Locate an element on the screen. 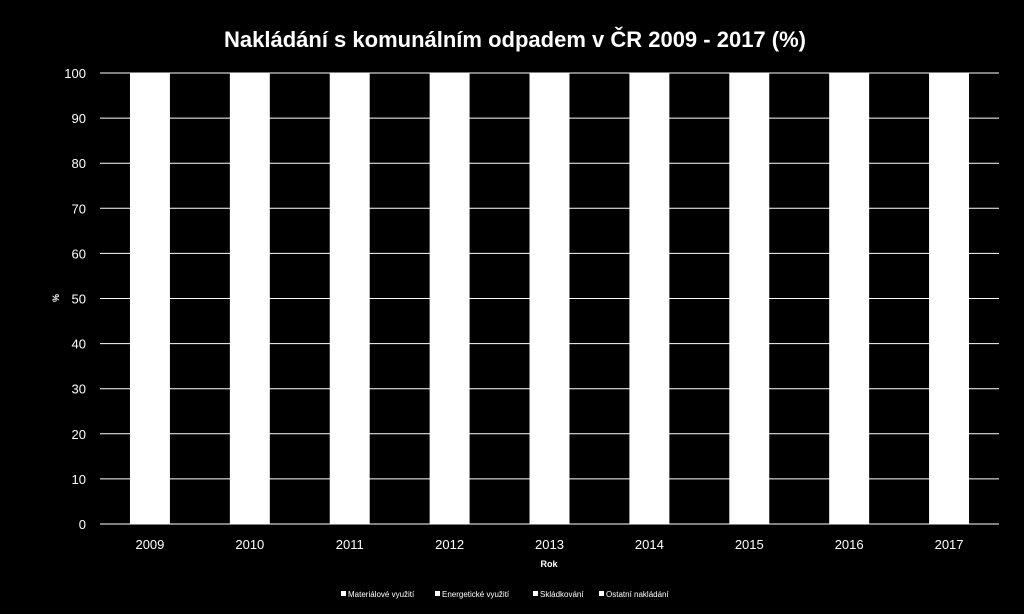 This screenshot has height=614, width=1024. y-axis-label: % is located at coordinates (56, 298).